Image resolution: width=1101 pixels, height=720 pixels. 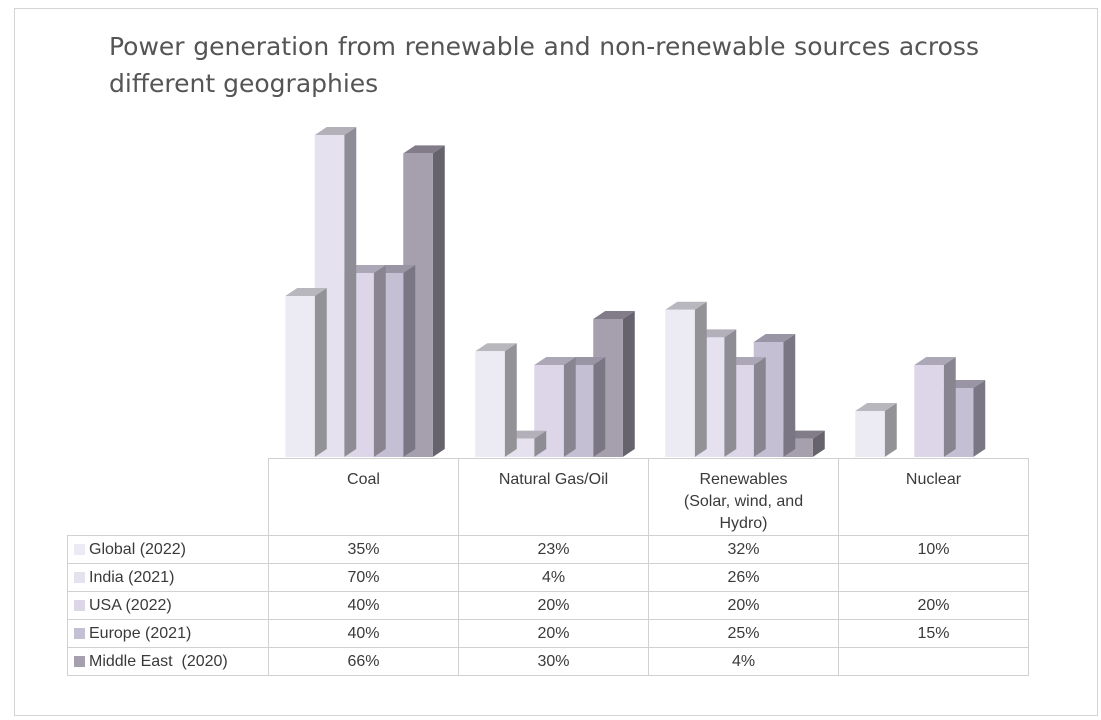 What do you see at coordinates (168, 497) in the screenshot?
I see `table-corner-cell` at bounding box center [168, 497].